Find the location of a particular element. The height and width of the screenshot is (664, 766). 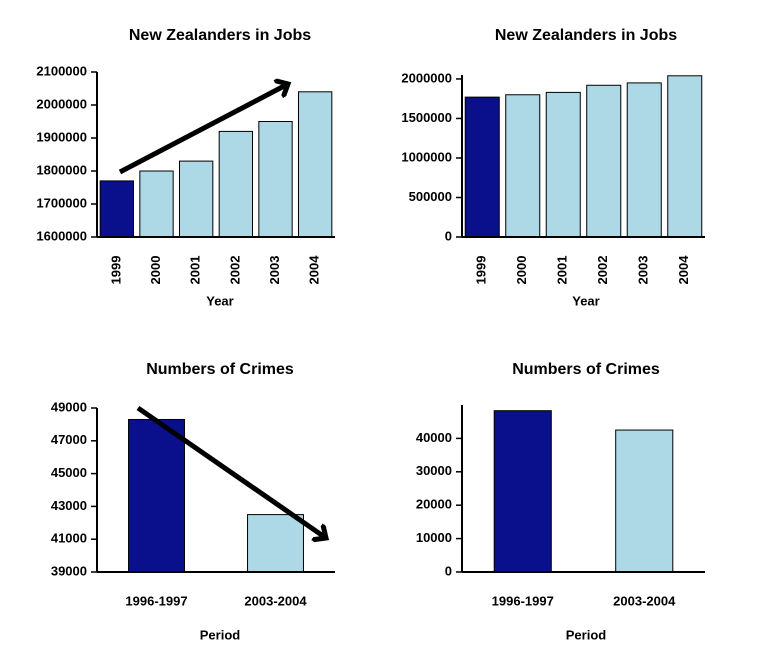

y-tick-label: 1900000 is located at coordinates (61, 136).